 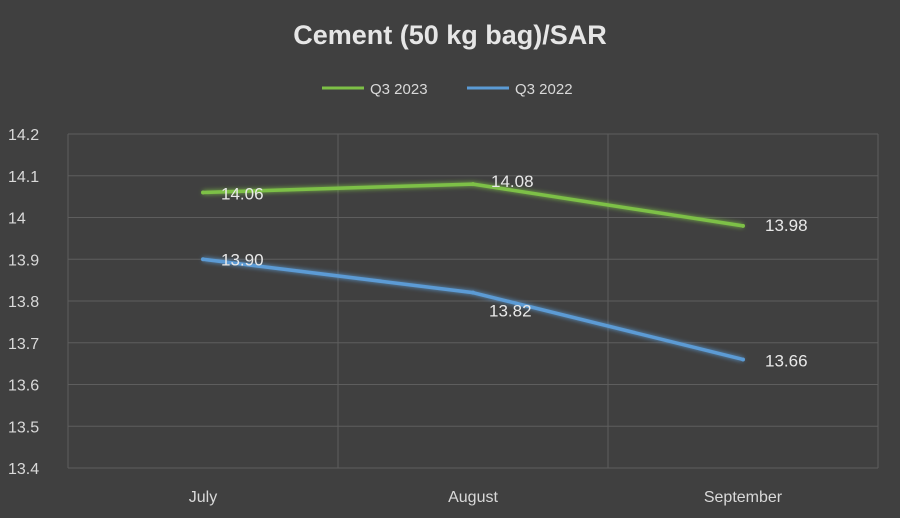 I want to click on data-label: 13.82, so click(x=510, y=311).